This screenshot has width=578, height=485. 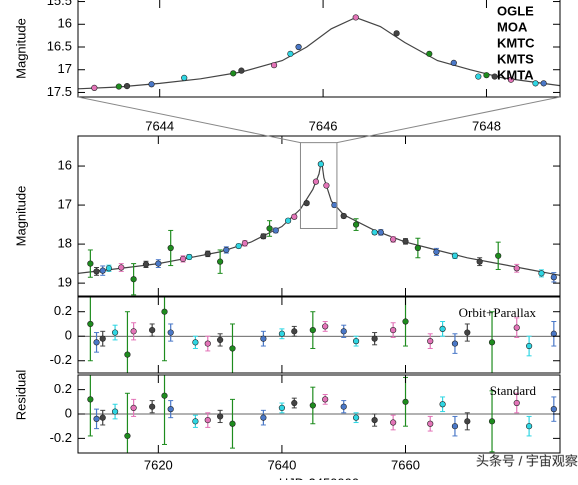 I want to click on zoom-connector, so click(x=189, y=120).